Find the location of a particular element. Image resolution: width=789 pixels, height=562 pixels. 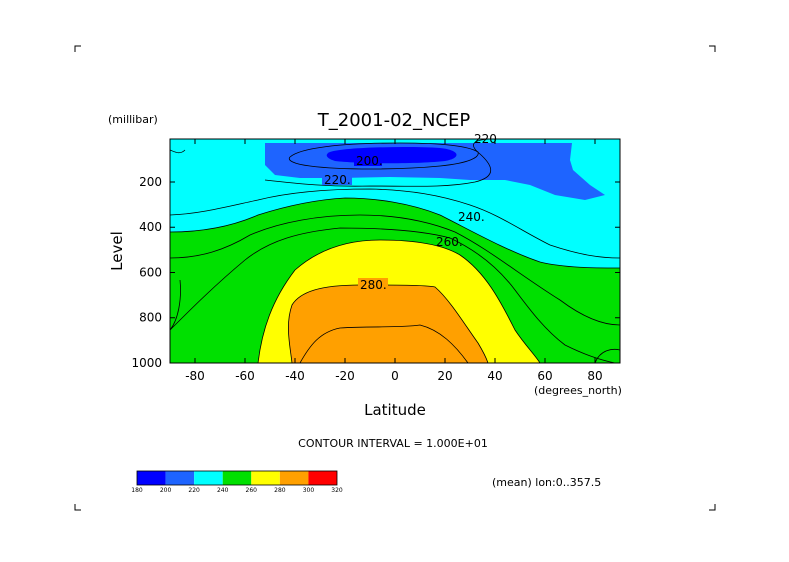

chart-title: T_2001-02_NCEP is located at coordinates (394, 120).